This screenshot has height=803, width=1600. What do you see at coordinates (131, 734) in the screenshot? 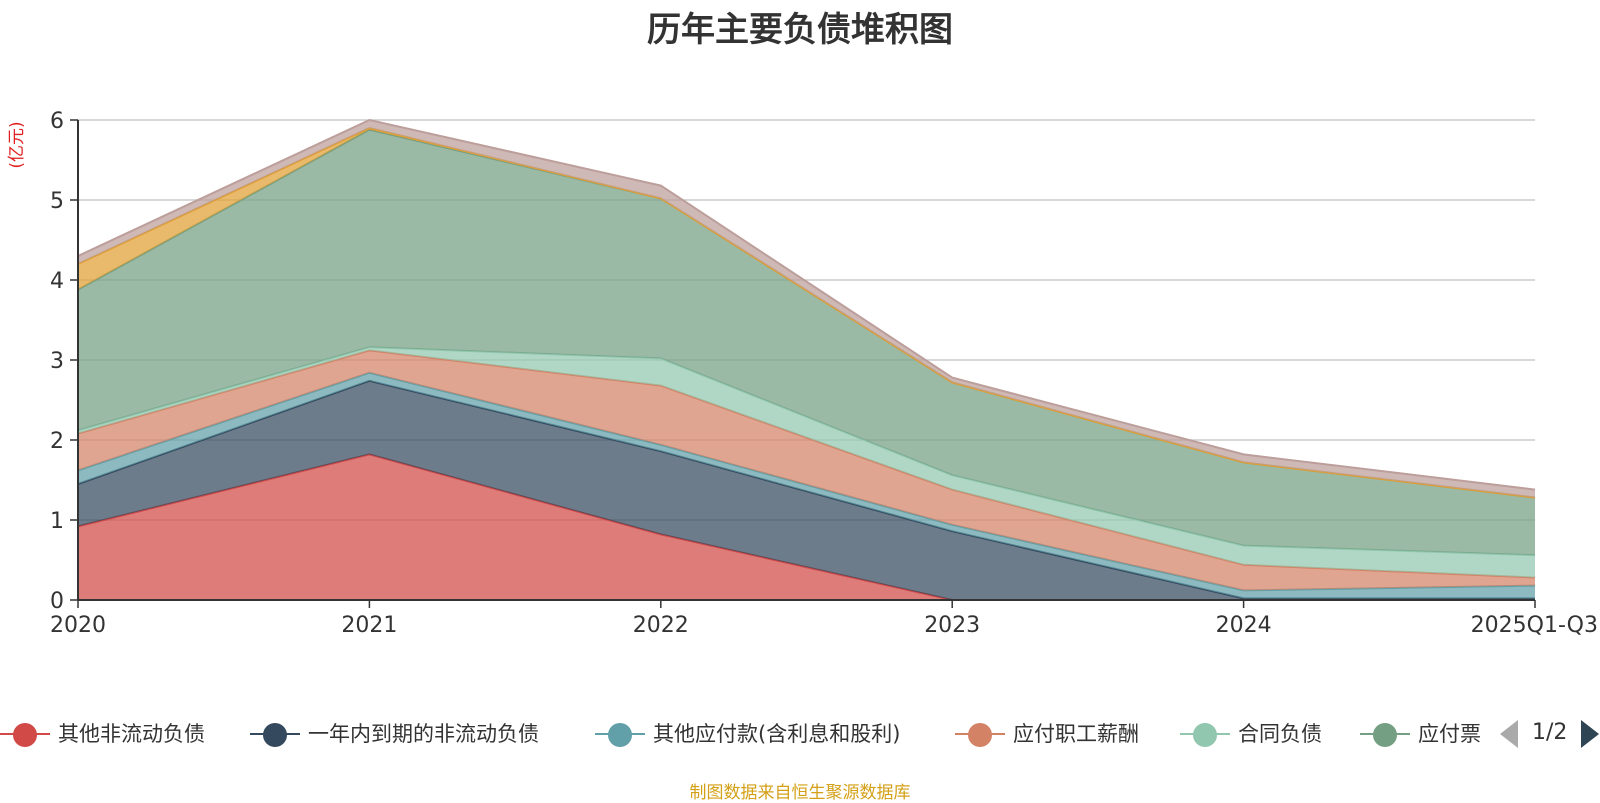
I see `legend-label: 其他非流动负债` at bounding box center [131, 734].